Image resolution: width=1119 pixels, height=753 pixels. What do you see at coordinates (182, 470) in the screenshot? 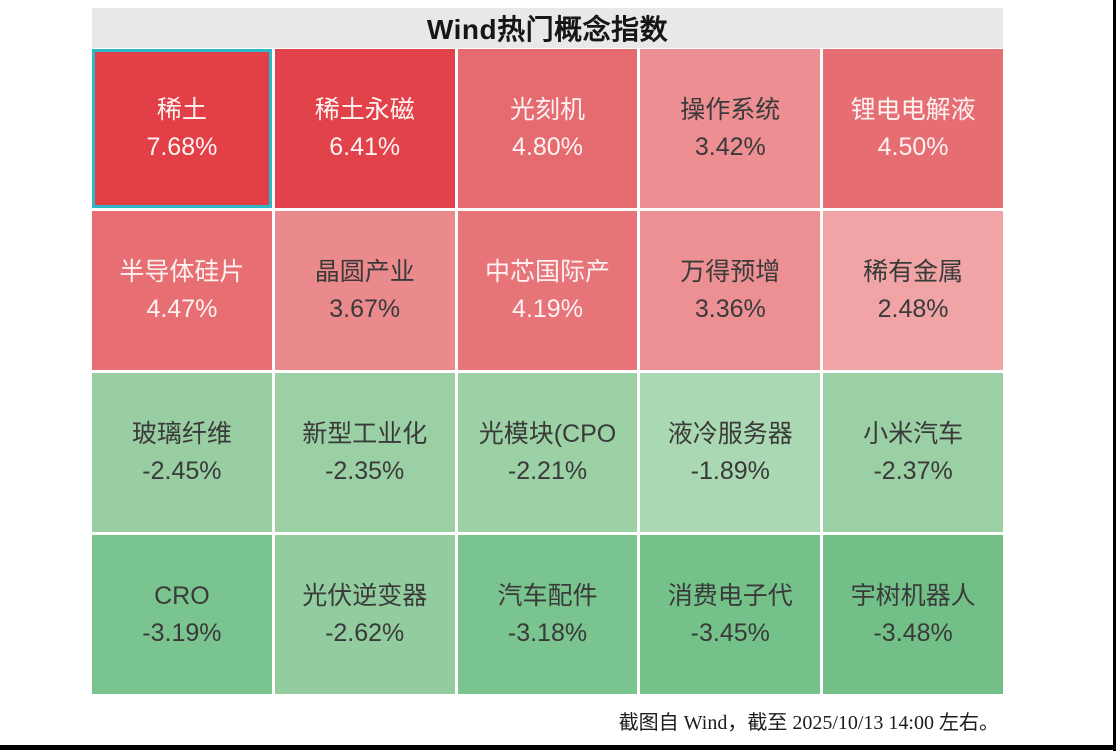
I see `tile-value: -2.45%` at bounding box center [182, 470].